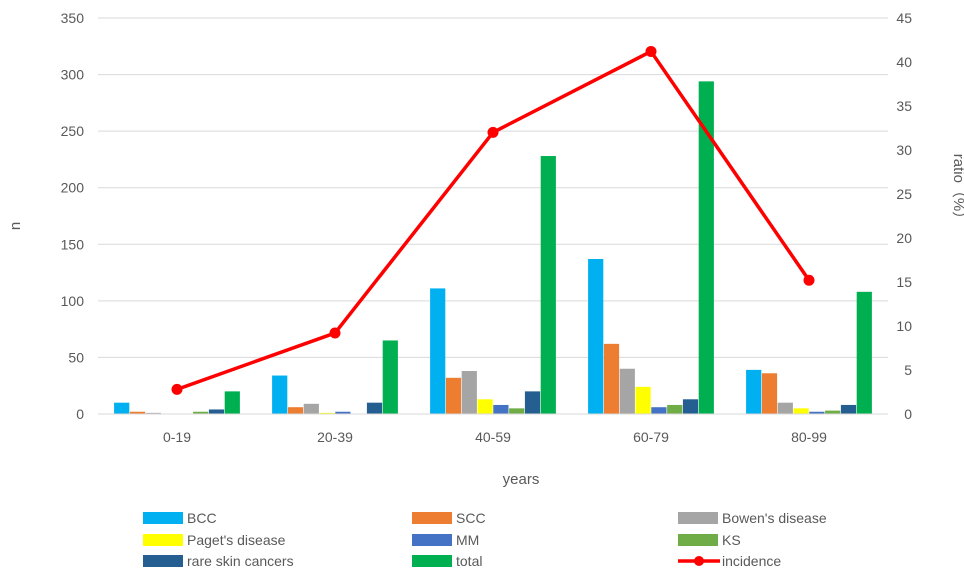  Describe the element at coordinates (904, 62) in the screenshot. I see `right-tick-label: 40` at that location.